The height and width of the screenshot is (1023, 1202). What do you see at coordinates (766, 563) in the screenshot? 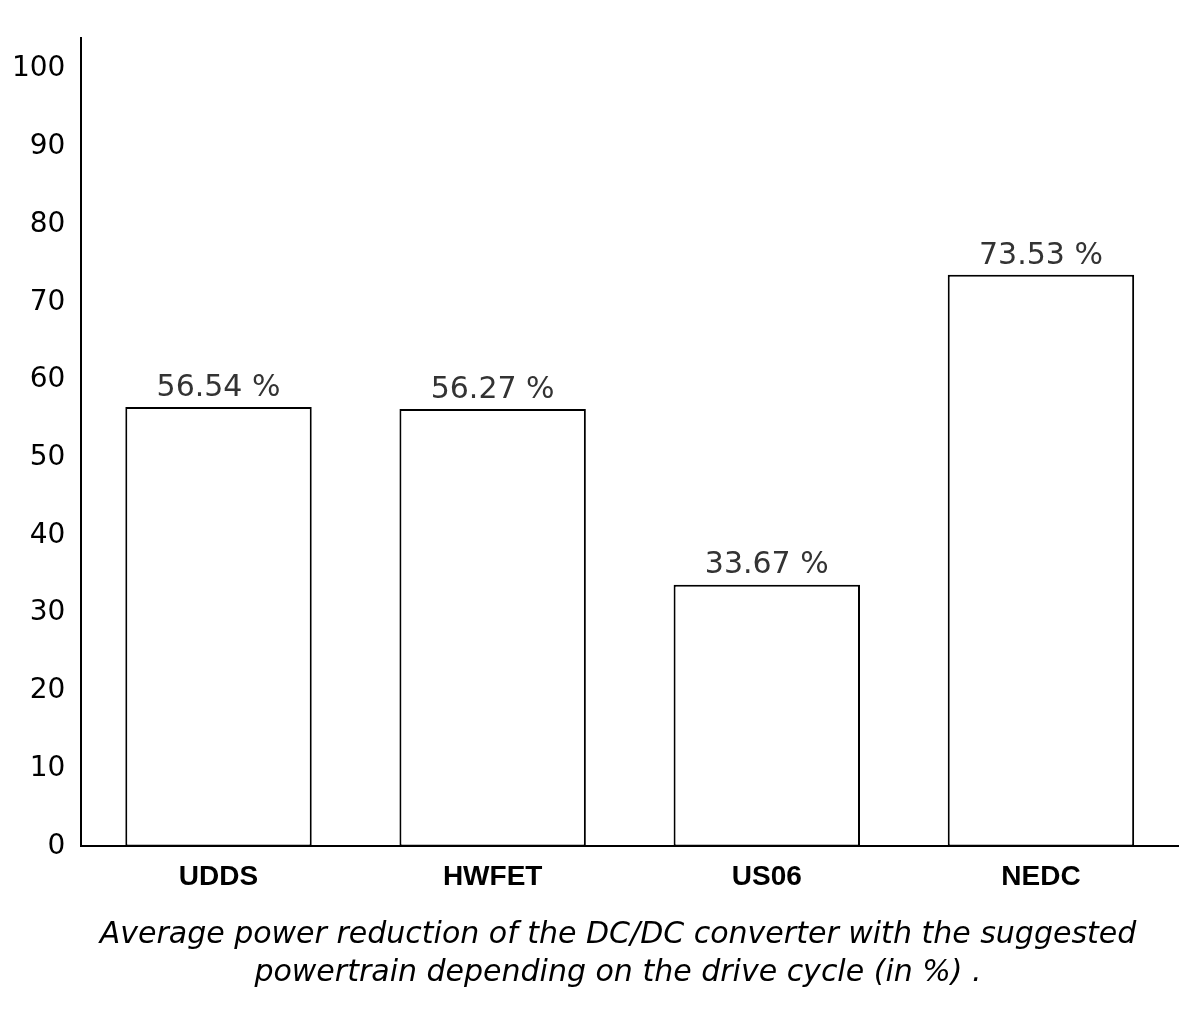
I see `data-label: 33.67 %` at bounding box center [766, 563].